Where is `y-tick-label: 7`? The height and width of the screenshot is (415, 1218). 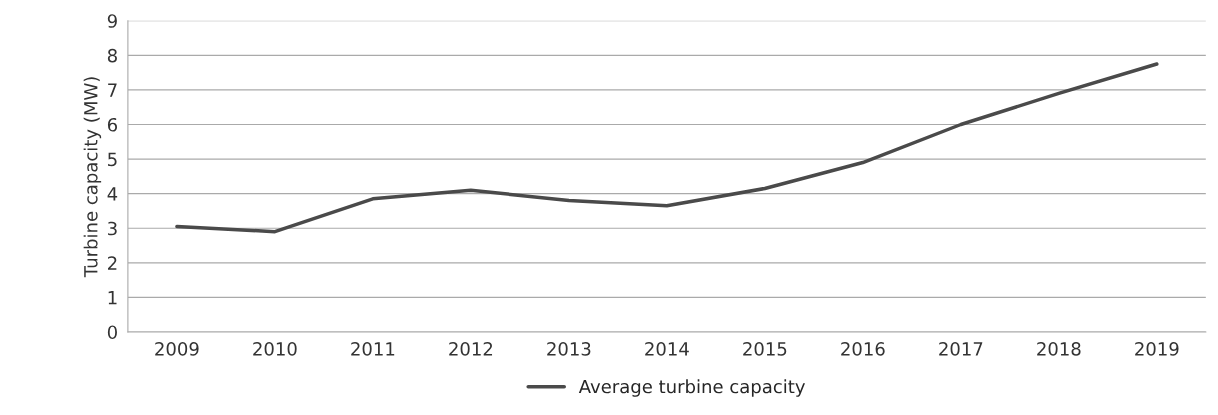 y-tick-label: 7 is located at coordinates (112, 90).